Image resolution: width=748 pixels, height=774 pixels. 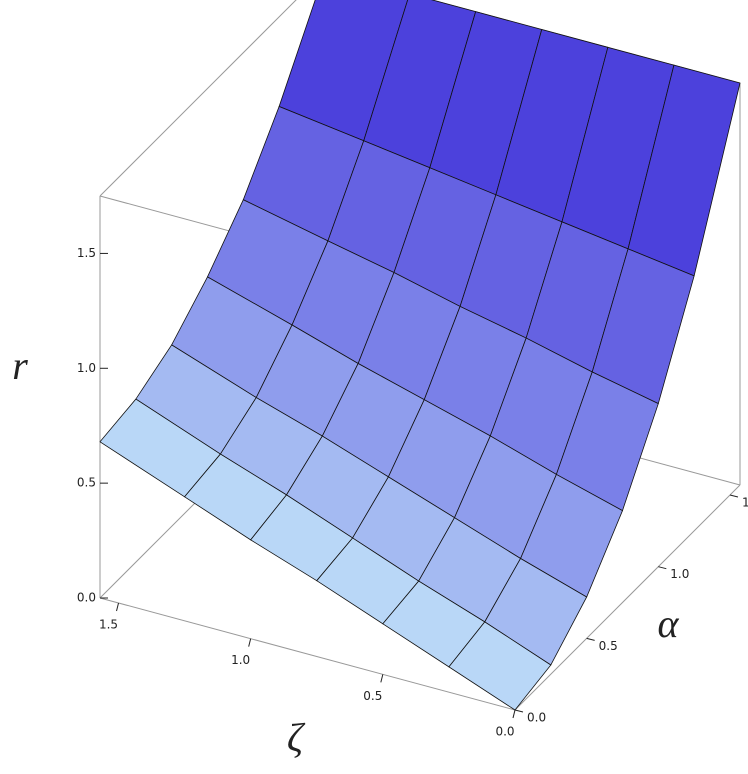 I want to click on surface-patch, so click(x=500, y=666).